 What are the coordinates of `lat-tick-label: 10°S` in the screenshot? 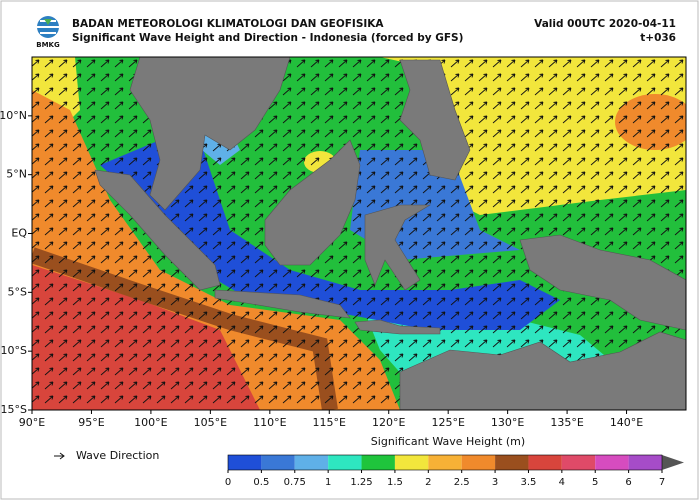 It's located at (14, 350).